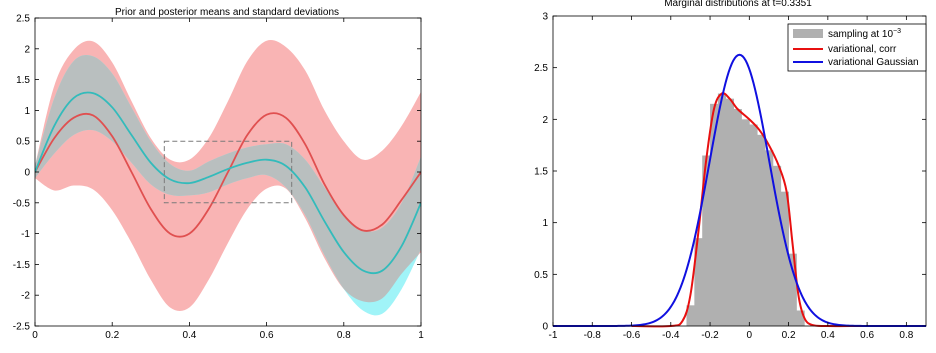 Image resolution: width=936 pixels, height=353 pixels. What do you see at coordinates (906, 335) in the screenshot?
I see `right-x-tick-label: 0.8` at bounding box center [906, 335].